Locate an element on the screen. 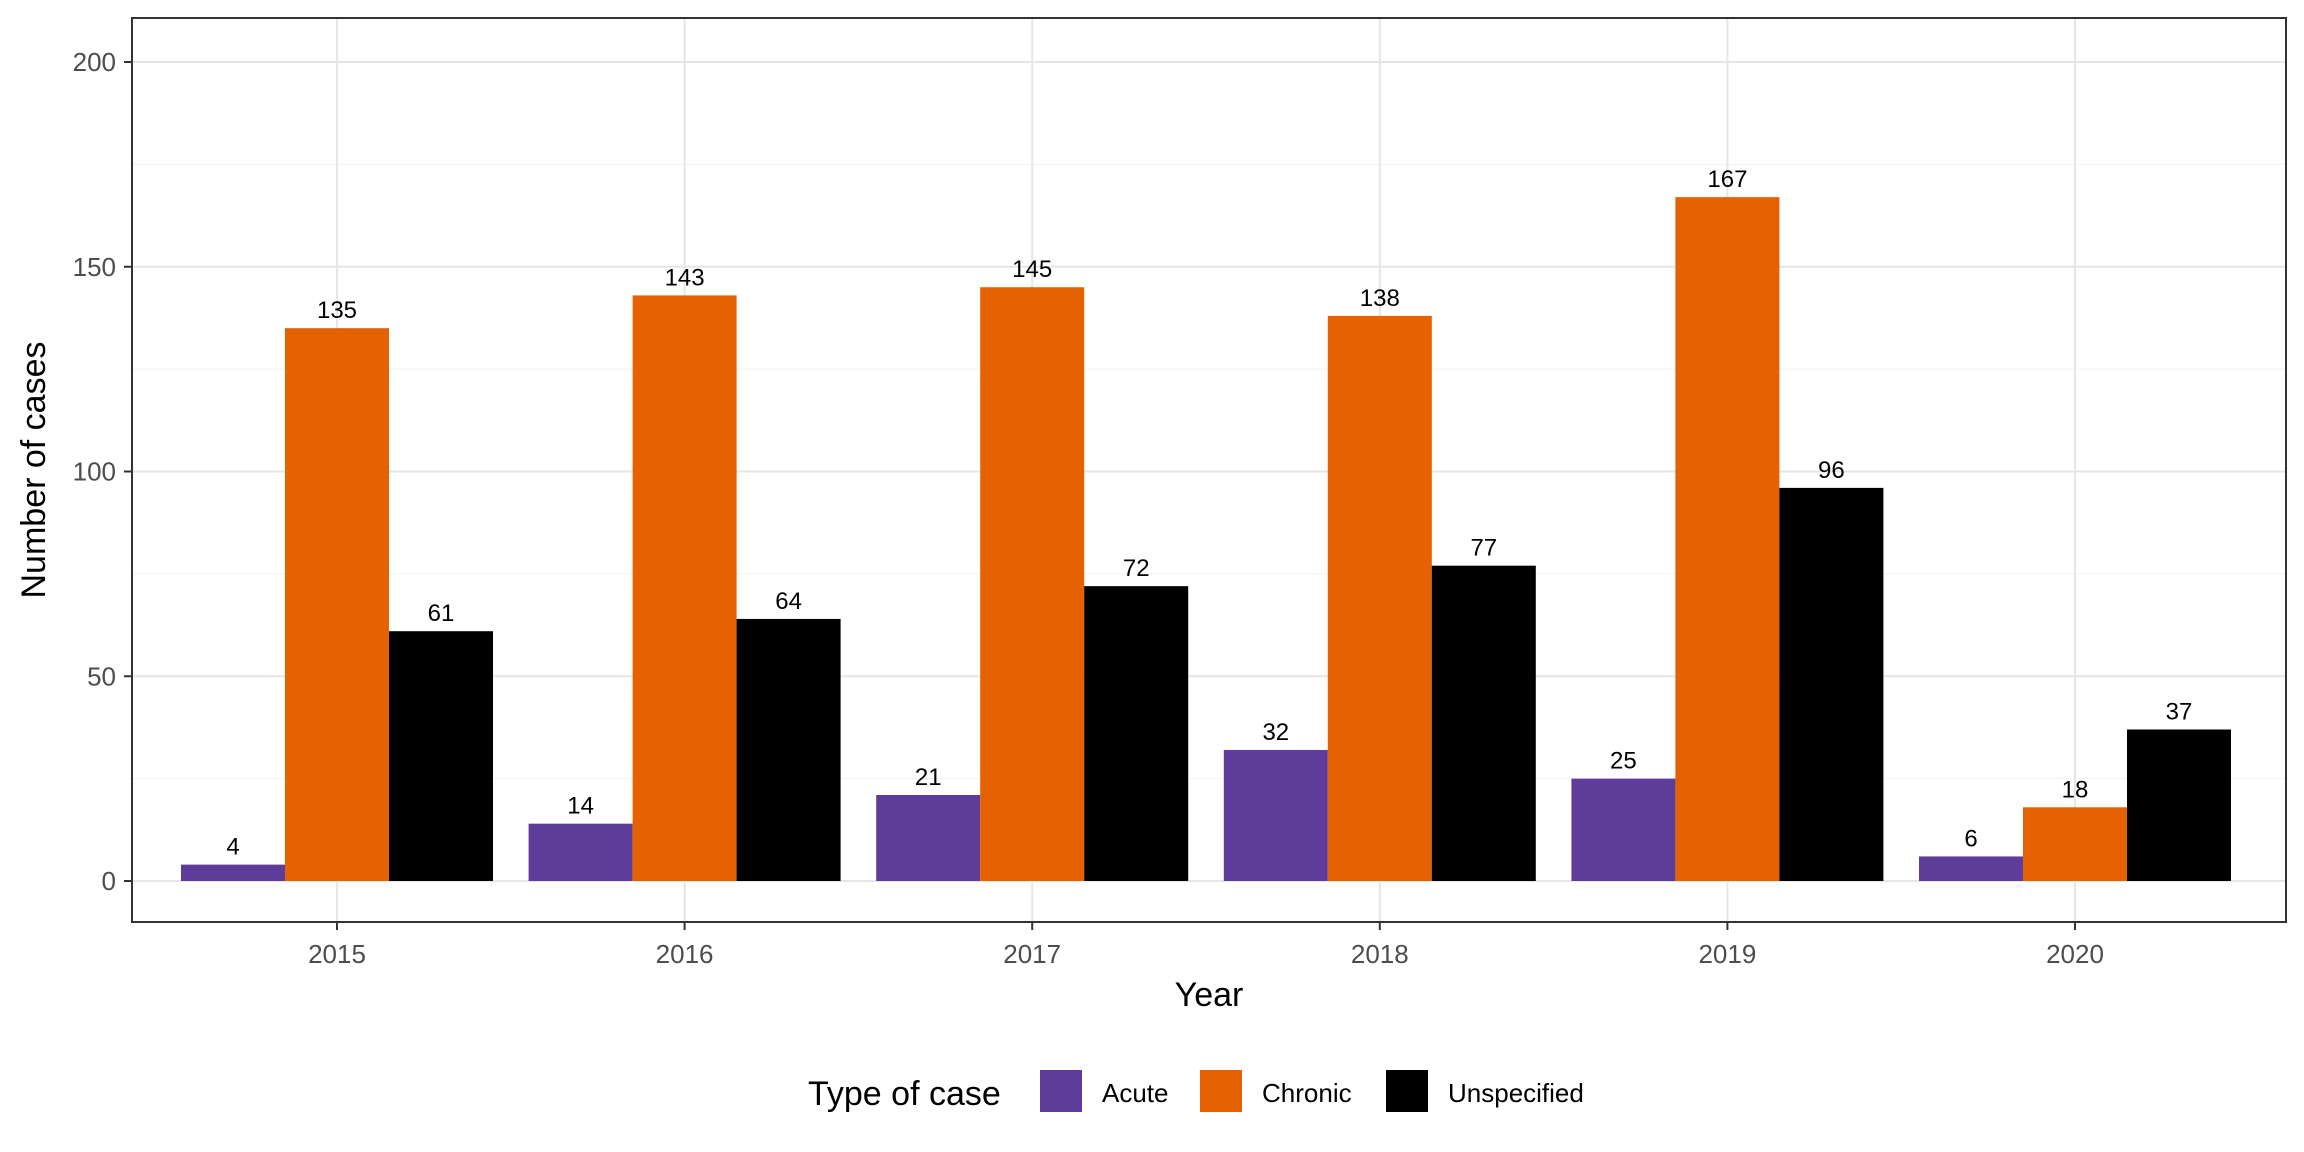  x-axis: 2015 2016 2017 2018 2019 2020 is located at coordinates (1206, 945).